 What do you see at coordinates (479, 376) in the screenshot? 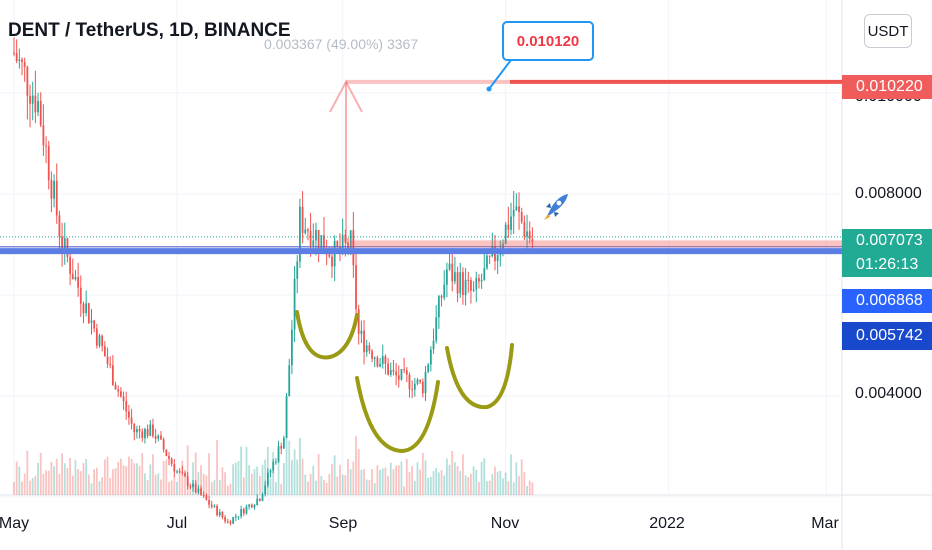
I see `right-shoulder-curve` at bounding box center [479, 376].